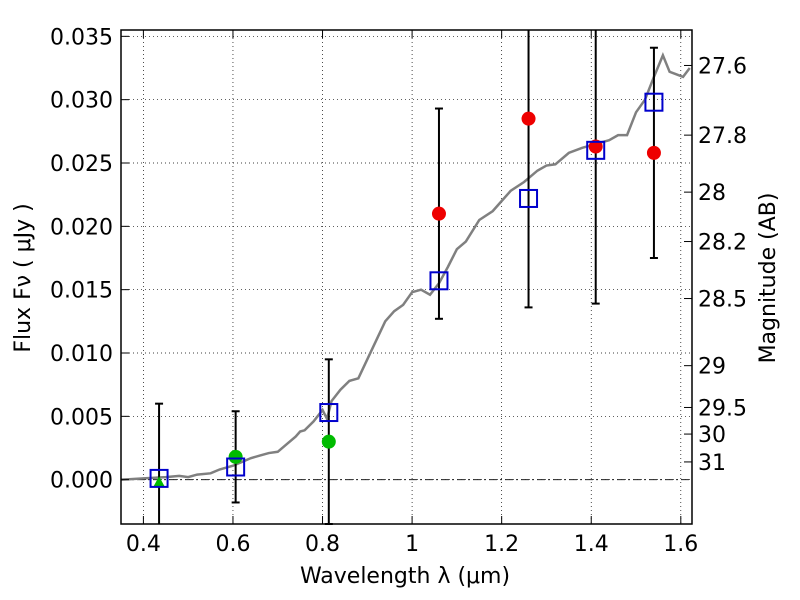  What do you see at coordinates (712, 193) in the screenshot?
I see `right-tick-label: 28` at bounding box center [712, 193].